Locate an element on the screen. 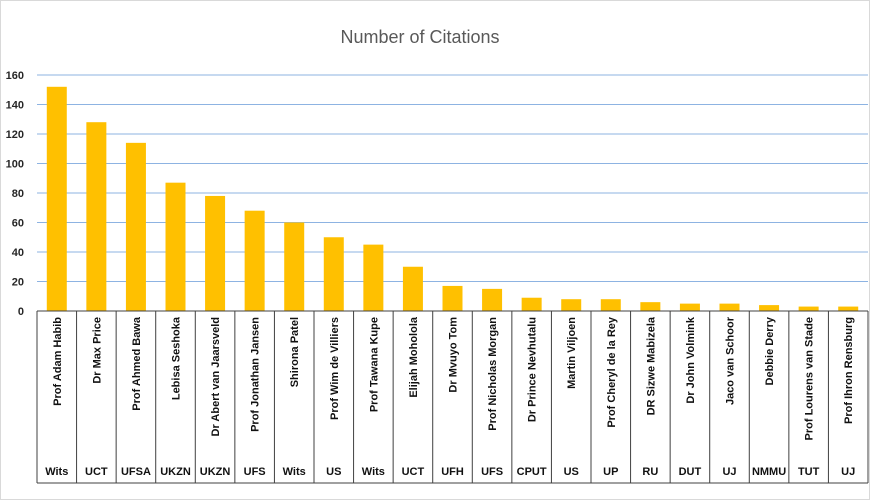 The width and height of the screenshot is (870, 500). y-tick-label: 140 is located at coordinates (15, 106).